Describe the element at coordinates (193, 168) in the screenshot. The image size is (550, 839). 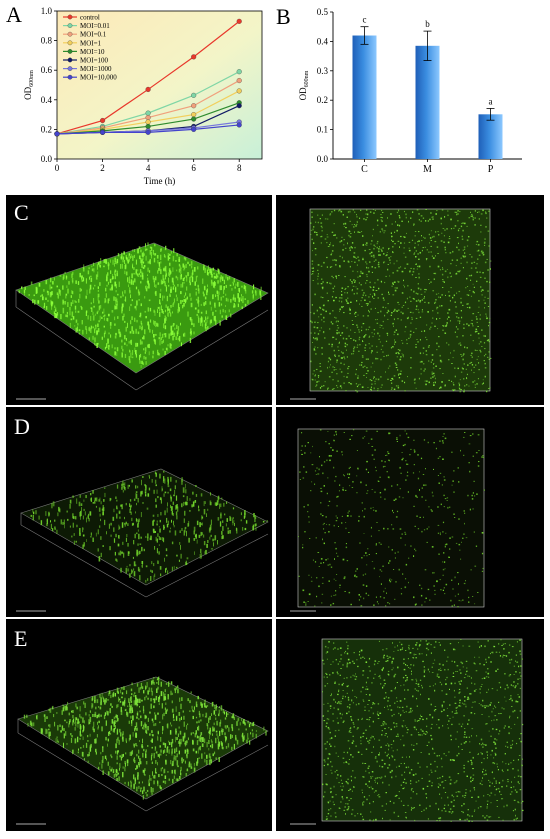
I see `x-tick-label: 6` at that location.